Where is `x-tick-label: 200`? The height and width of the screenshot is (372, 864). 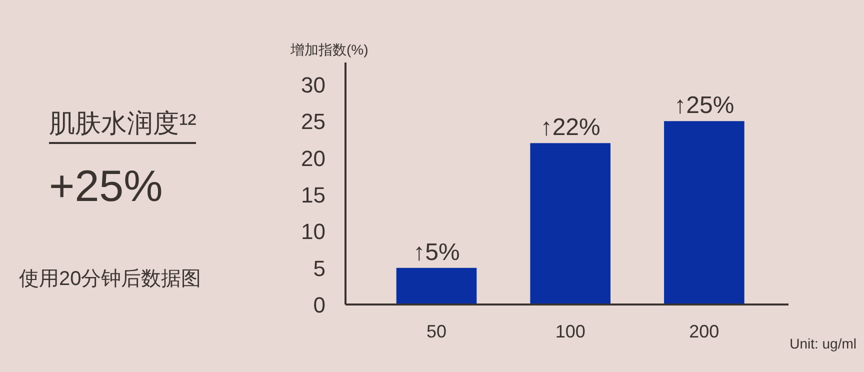 x-tick-label: 200 is located at coordinates (704, 332).